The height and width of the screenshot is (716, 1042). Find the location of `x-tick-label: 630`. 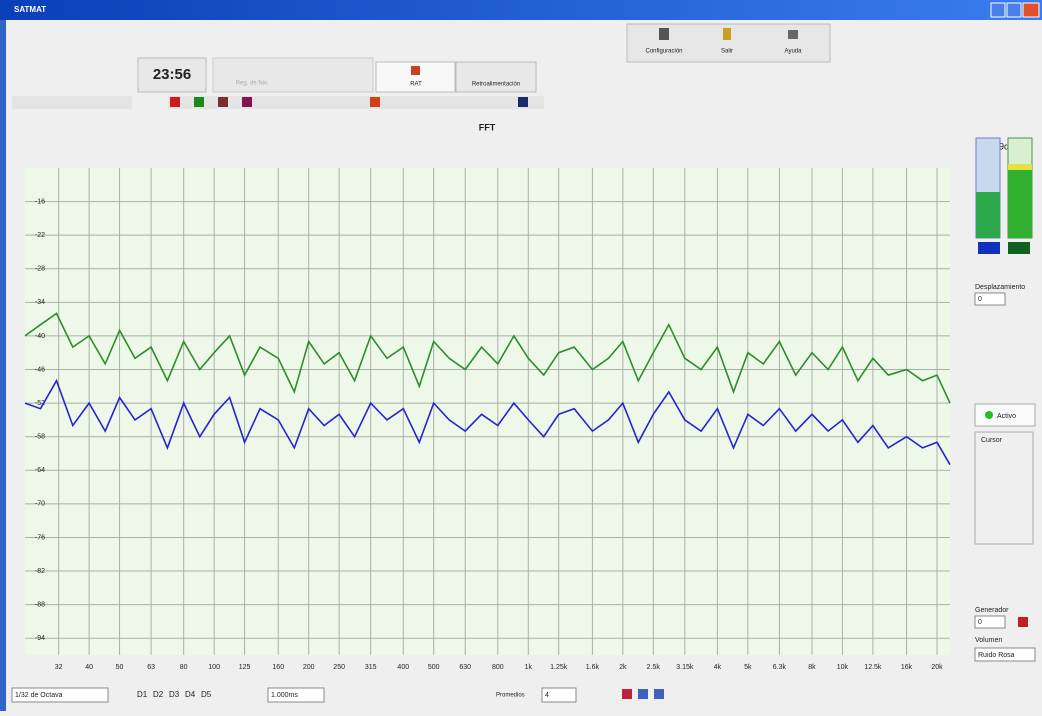

x-tick-label: 630 is located at coordinates (465, 667).